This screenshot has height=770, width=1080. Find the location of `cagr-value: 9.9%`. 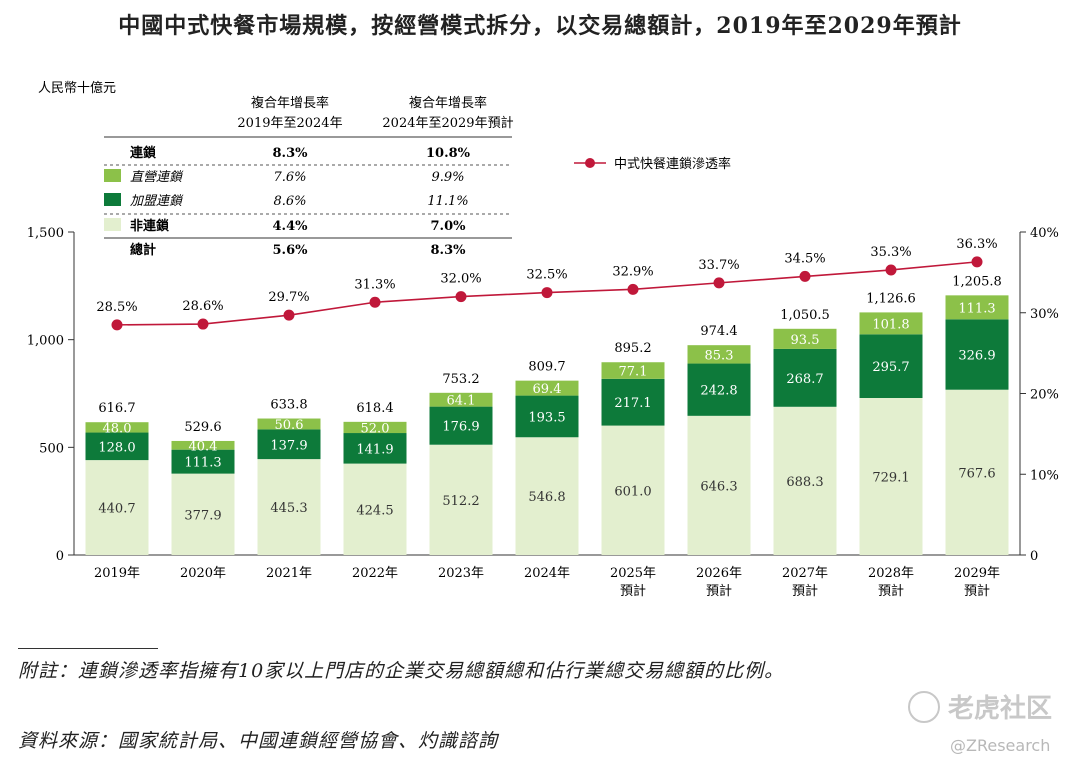

cagr-value: 9.9% is located at coordinates (447, 177).